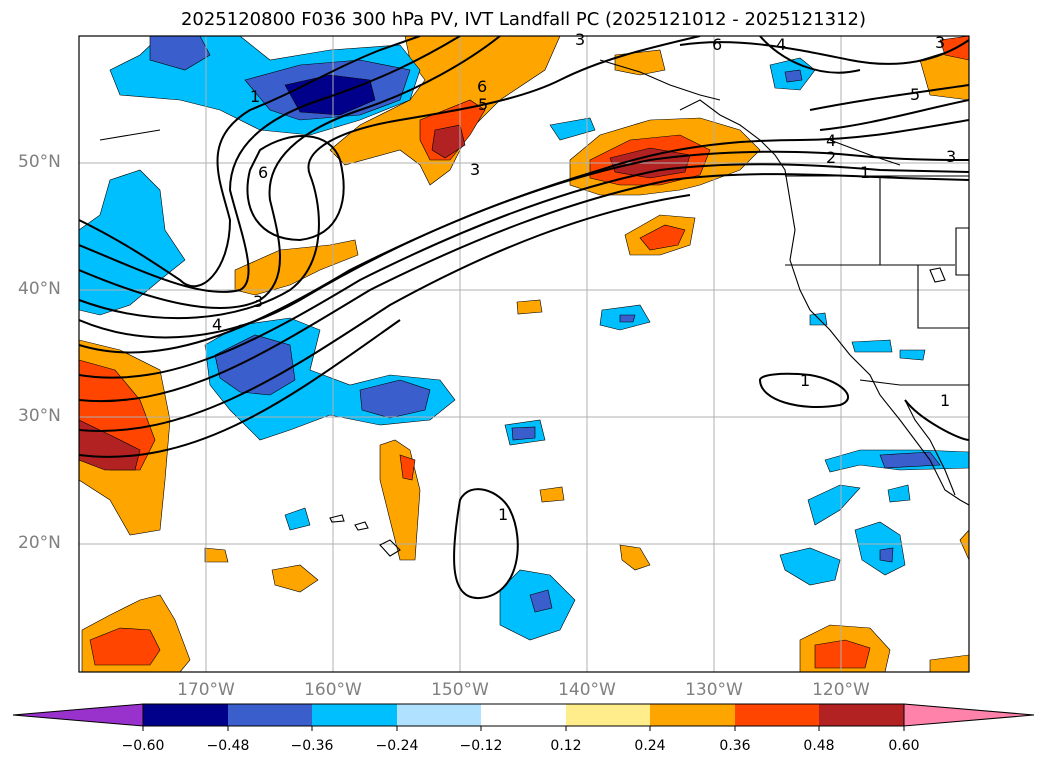  What do you see at coordinates (969, 715) in the screenshot?
I see `colorbar-extend-high` at bounding box center [969, 715].